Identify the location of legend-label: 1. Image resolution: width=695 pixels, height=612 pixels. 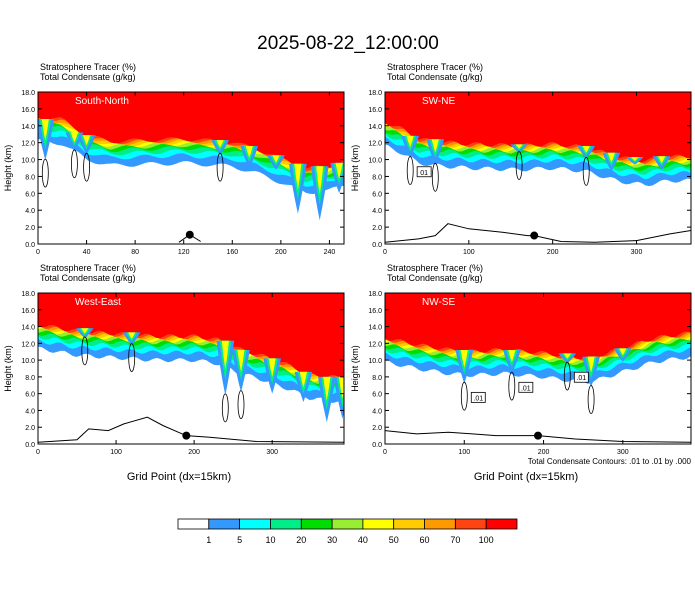
(208, 540).